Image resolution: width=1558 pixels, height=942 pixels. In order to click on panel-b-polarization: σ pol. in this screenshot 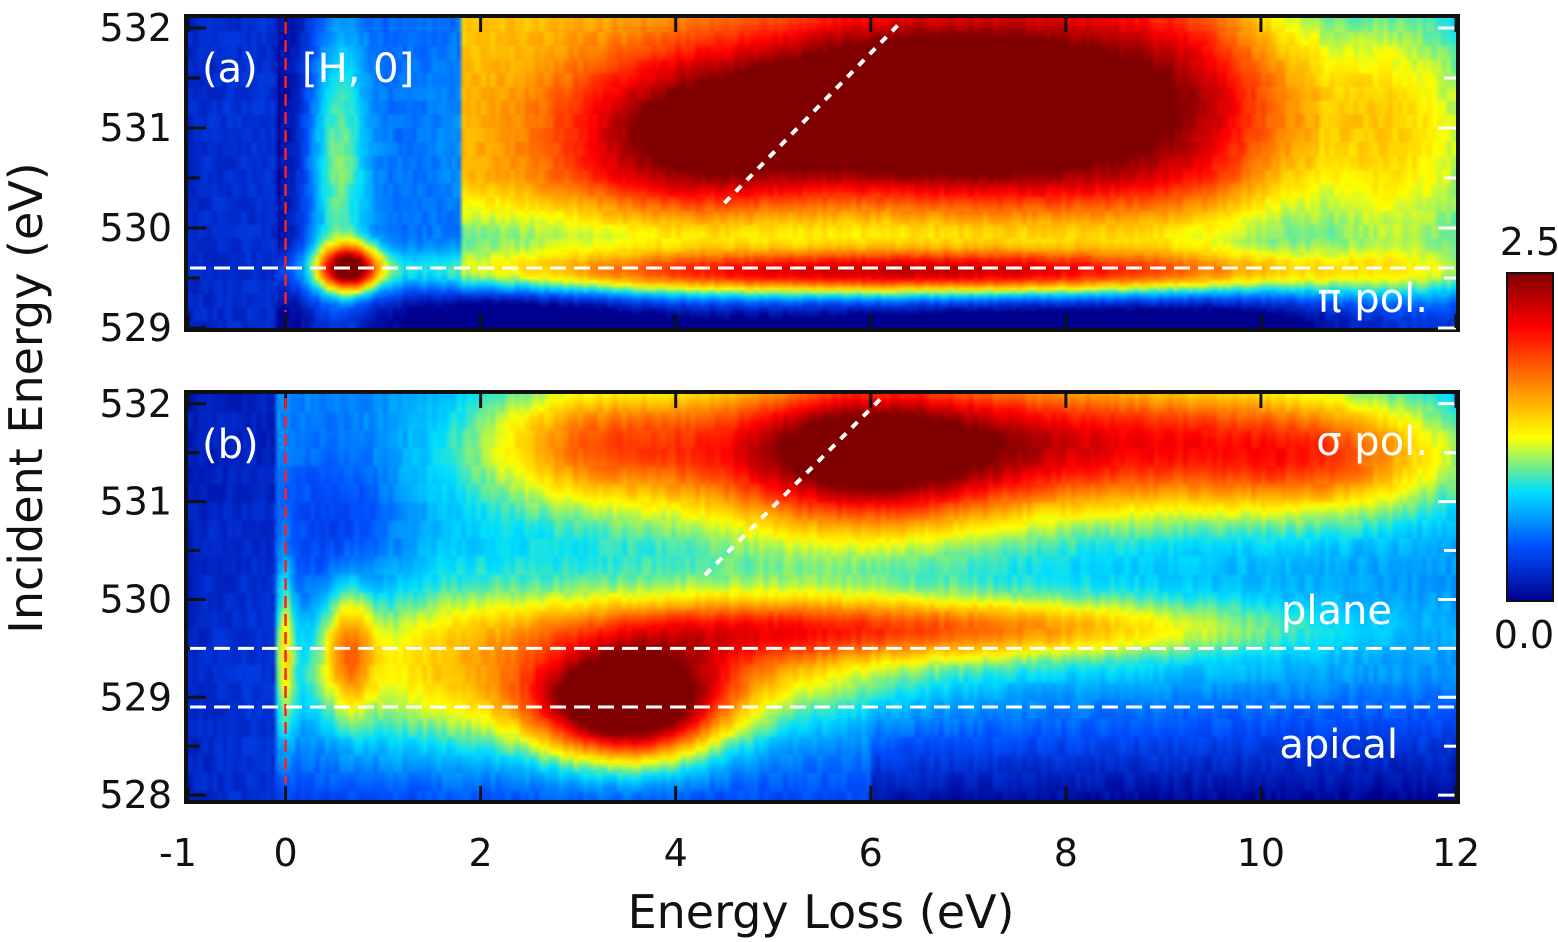, I will do `click(1372, 442)`.